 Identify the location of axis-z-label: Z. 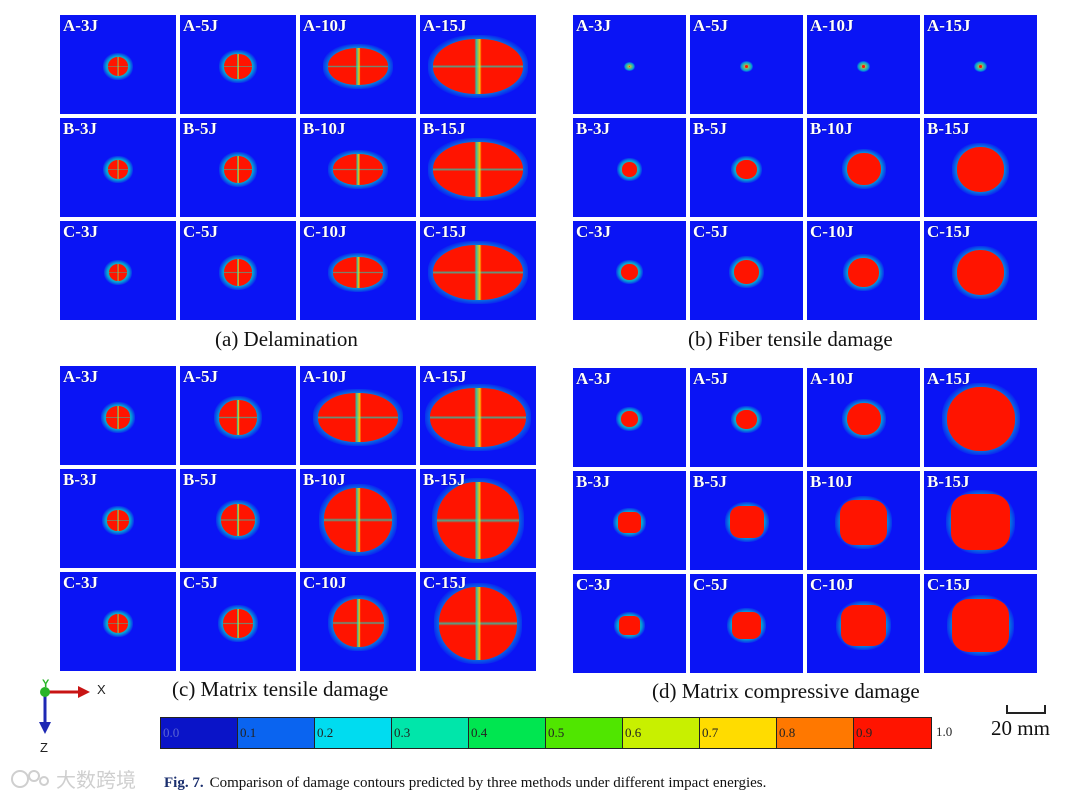
(44, 747).